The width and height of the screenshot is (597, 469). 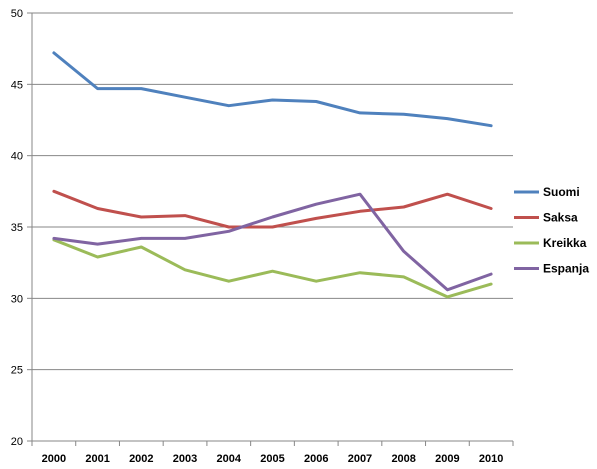 I want to click on x-tick-label: 2009, so click(x=447, y=459).